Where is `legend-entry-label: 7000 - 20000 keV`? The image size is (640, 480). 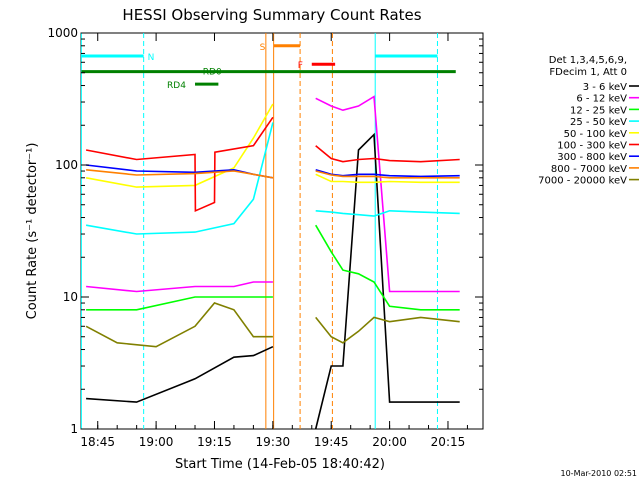 legend-entry-label: 7000 - 20000 keV is located at coordinates (582, 181).